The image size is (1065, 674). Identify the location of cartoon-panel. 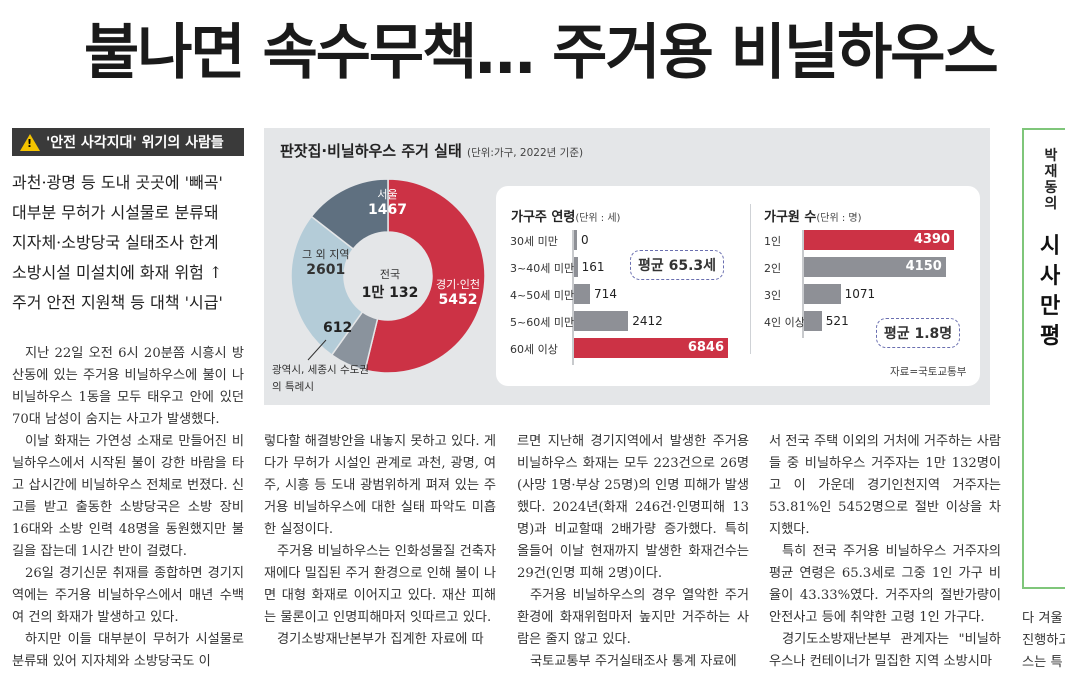
(1043, 358).